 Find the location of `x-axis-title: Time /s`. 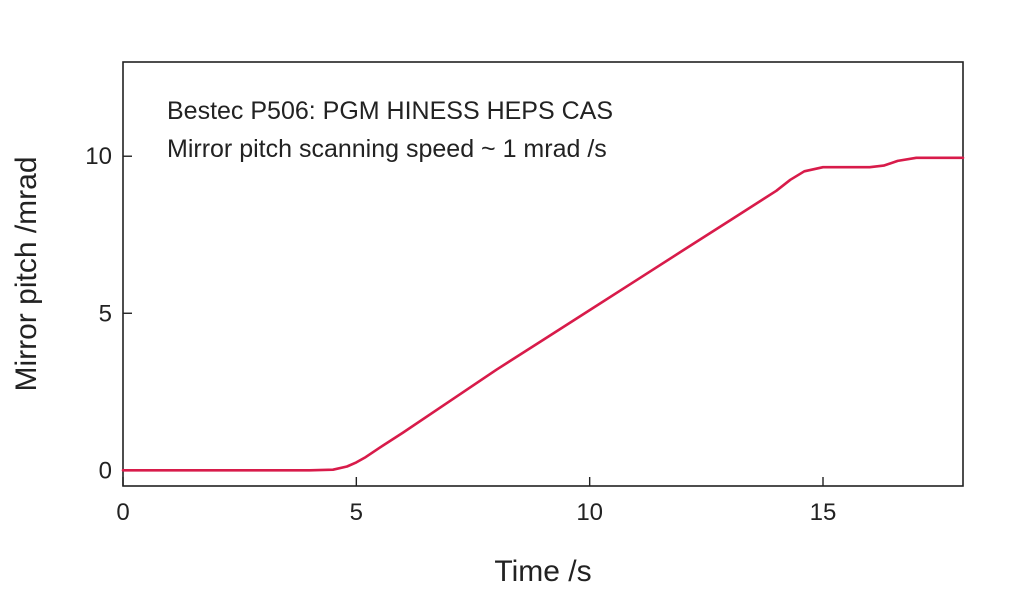

x-axis-title: Time /s is located at coordinates (542, 571).